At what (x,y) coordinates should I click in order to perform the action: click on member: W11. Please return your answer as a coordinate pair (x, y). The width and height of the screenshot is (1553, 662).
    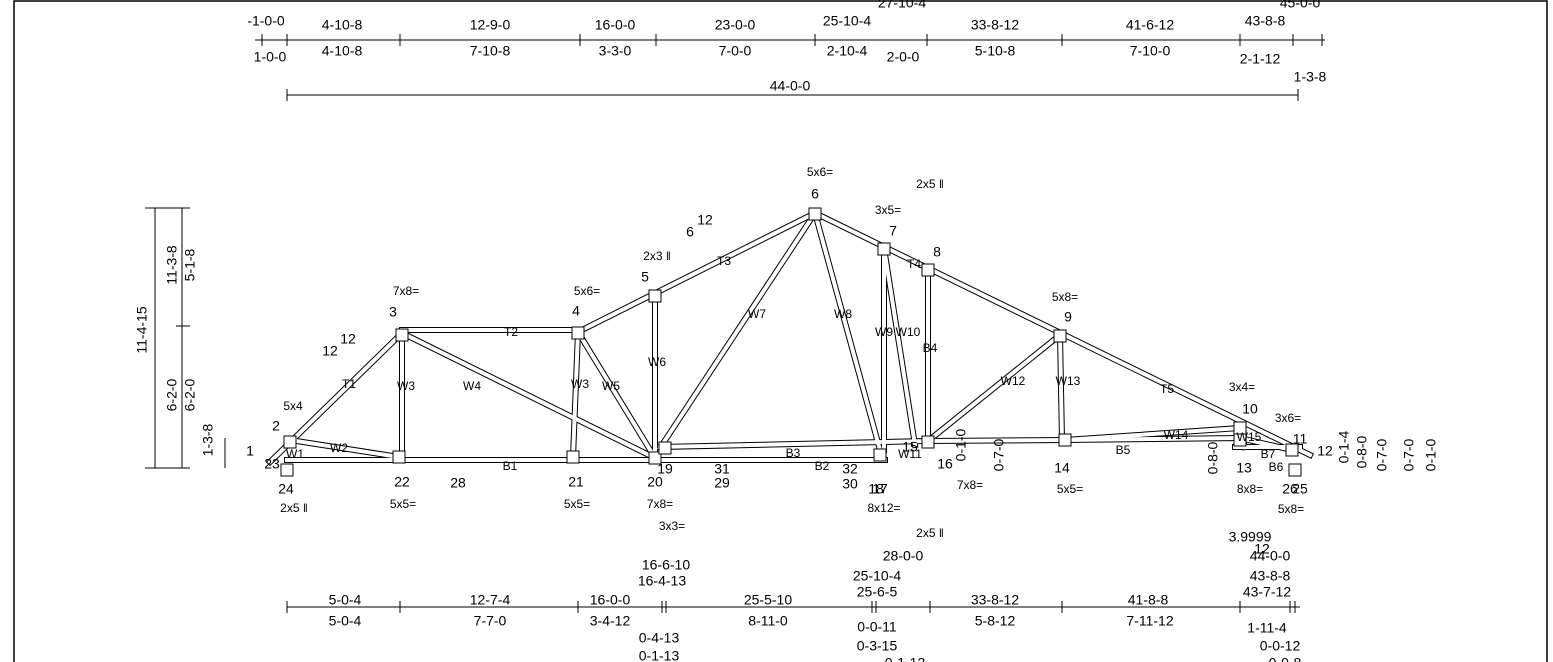
    Looking at the image, I should click on (910, 454).